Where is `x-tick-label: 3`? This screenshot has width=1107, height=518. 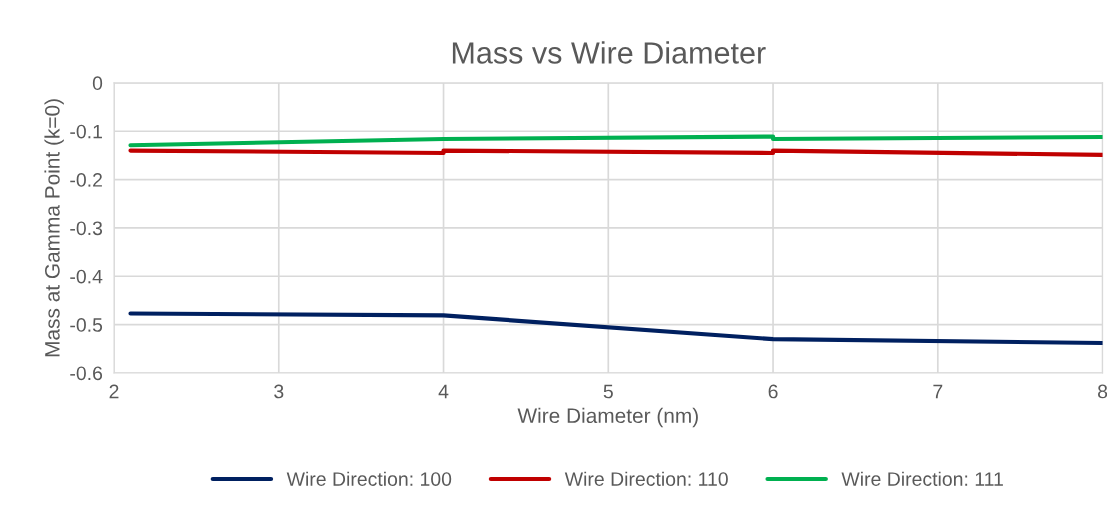
x-tick-label: 3 is located at coordinates (279, 391).